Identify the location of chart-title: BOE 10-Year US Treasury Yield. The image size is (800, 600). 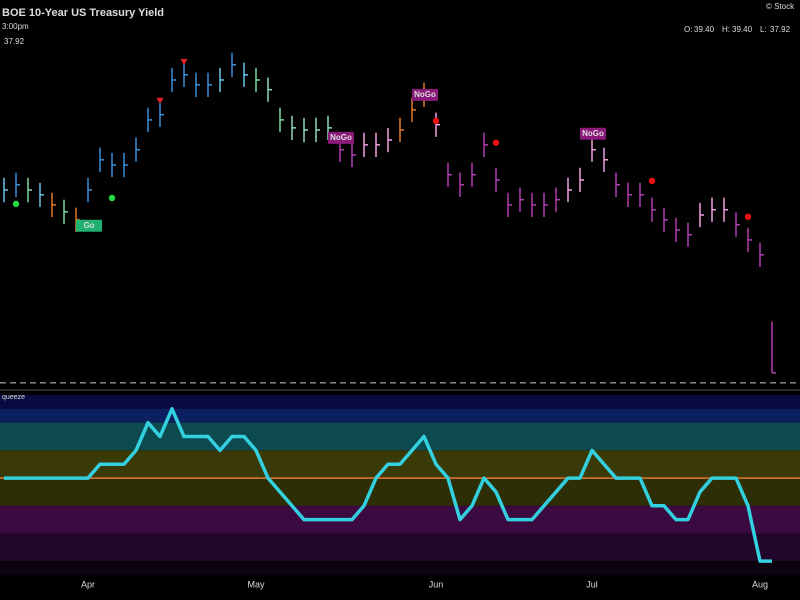
(83, 13).